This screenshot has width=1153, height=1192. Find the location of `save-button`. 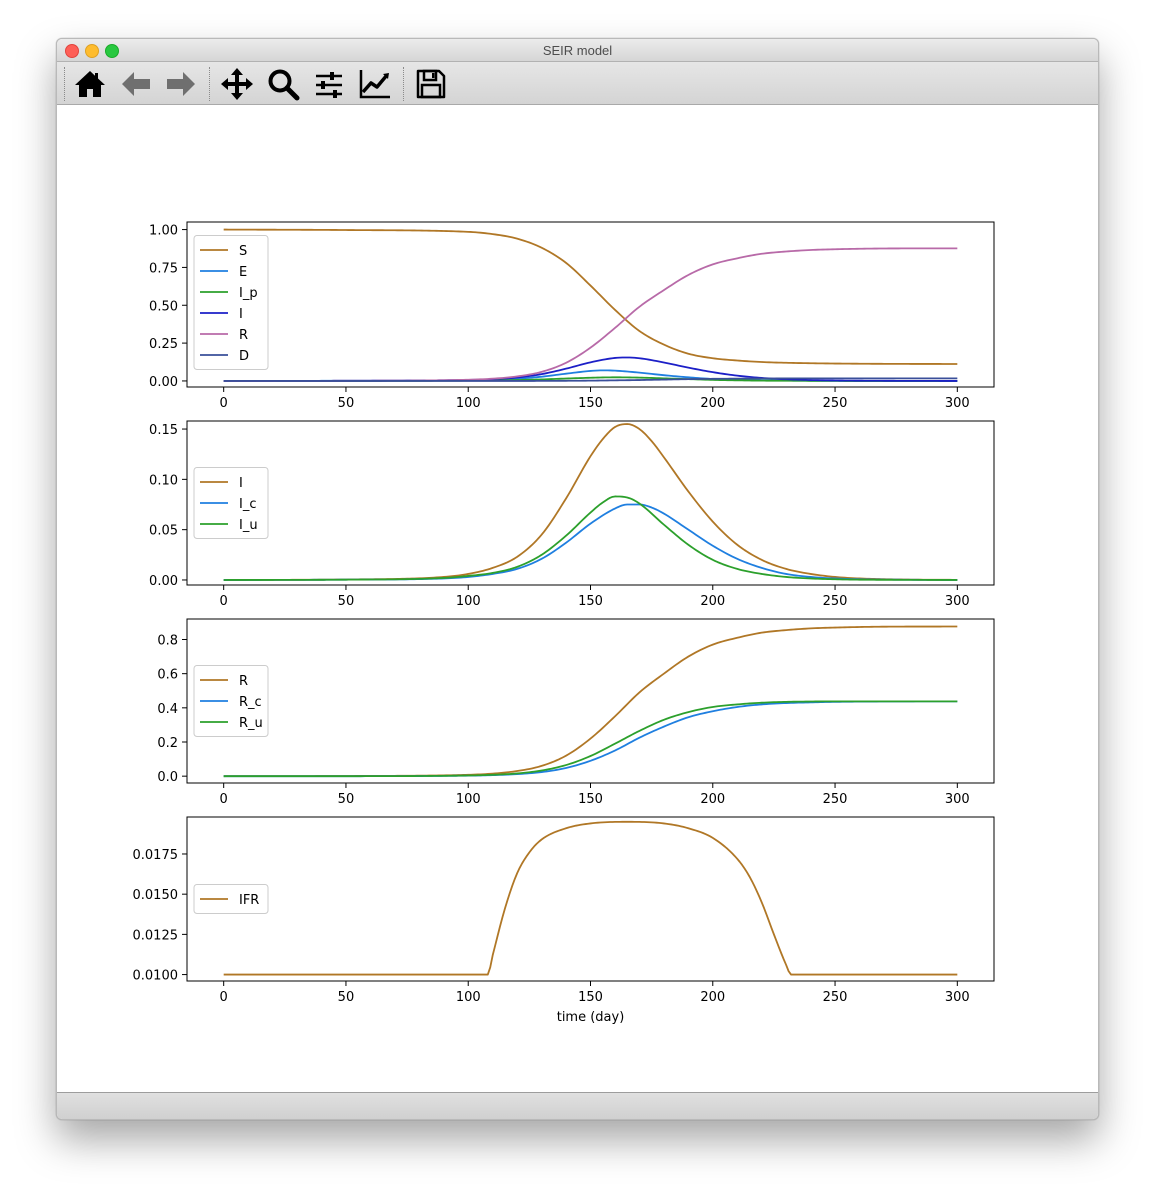

save-button is located at coordinates (431, 84).